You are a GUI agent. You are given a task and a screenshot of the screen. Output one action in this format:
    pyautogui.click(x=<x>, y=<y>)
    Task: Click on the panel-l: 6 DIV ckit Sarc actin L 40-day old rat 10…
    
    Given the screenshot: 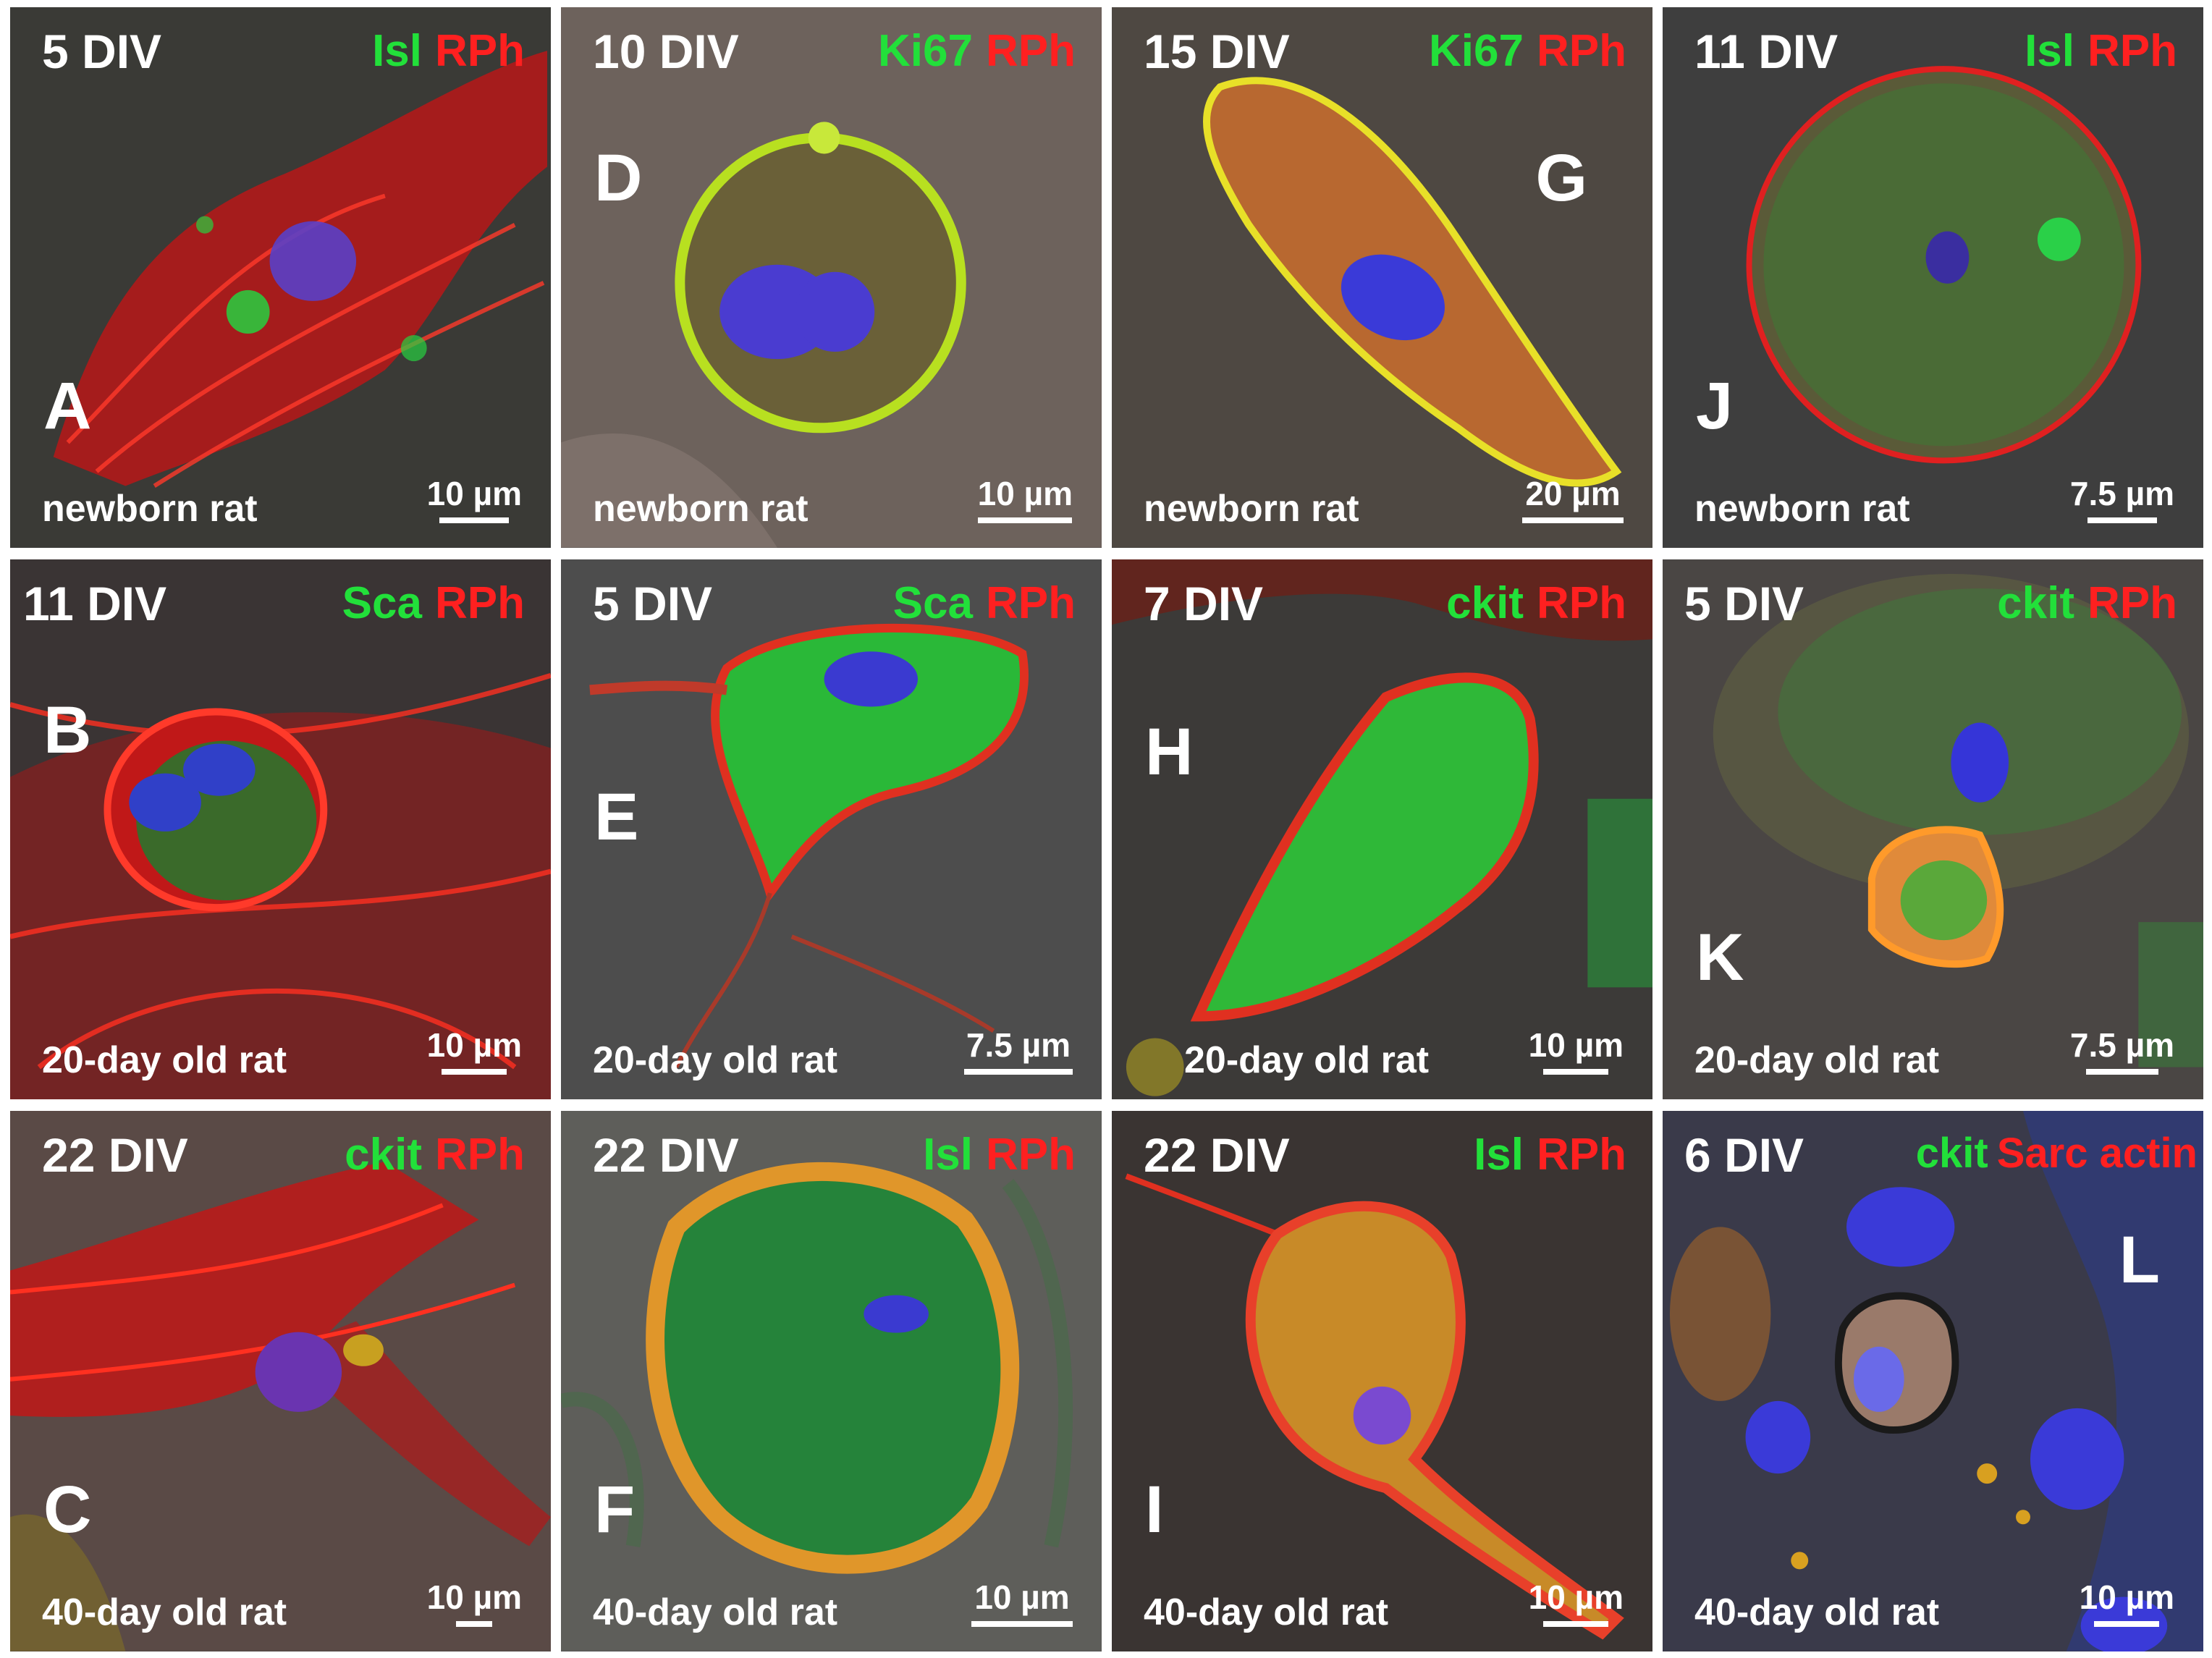 What is the action you would take?
    pyautogui.click(x=1933, y=1381)
    